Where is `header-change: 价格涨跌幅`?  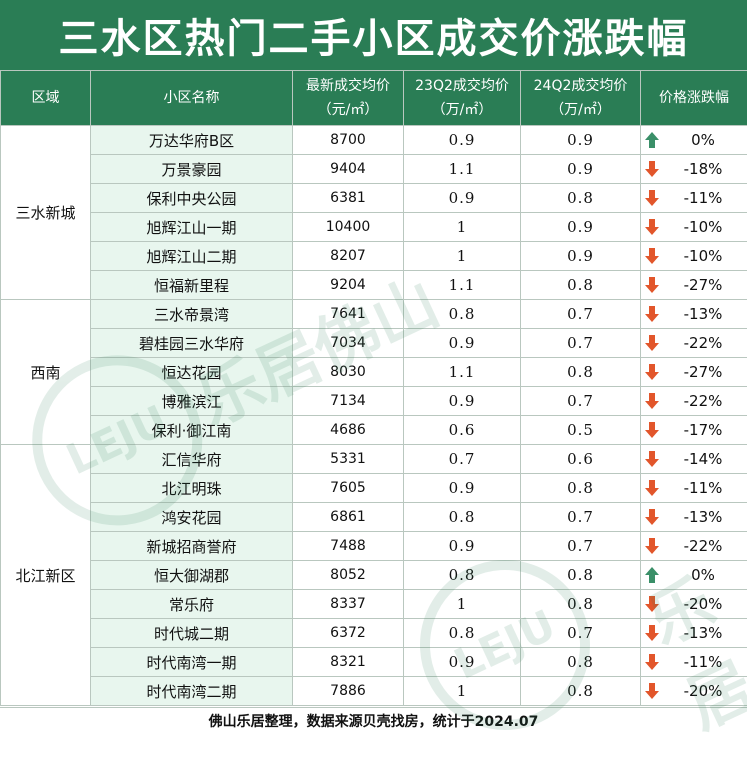
header-change: 价格涨跌幅 is located at coordinates (694, 98).